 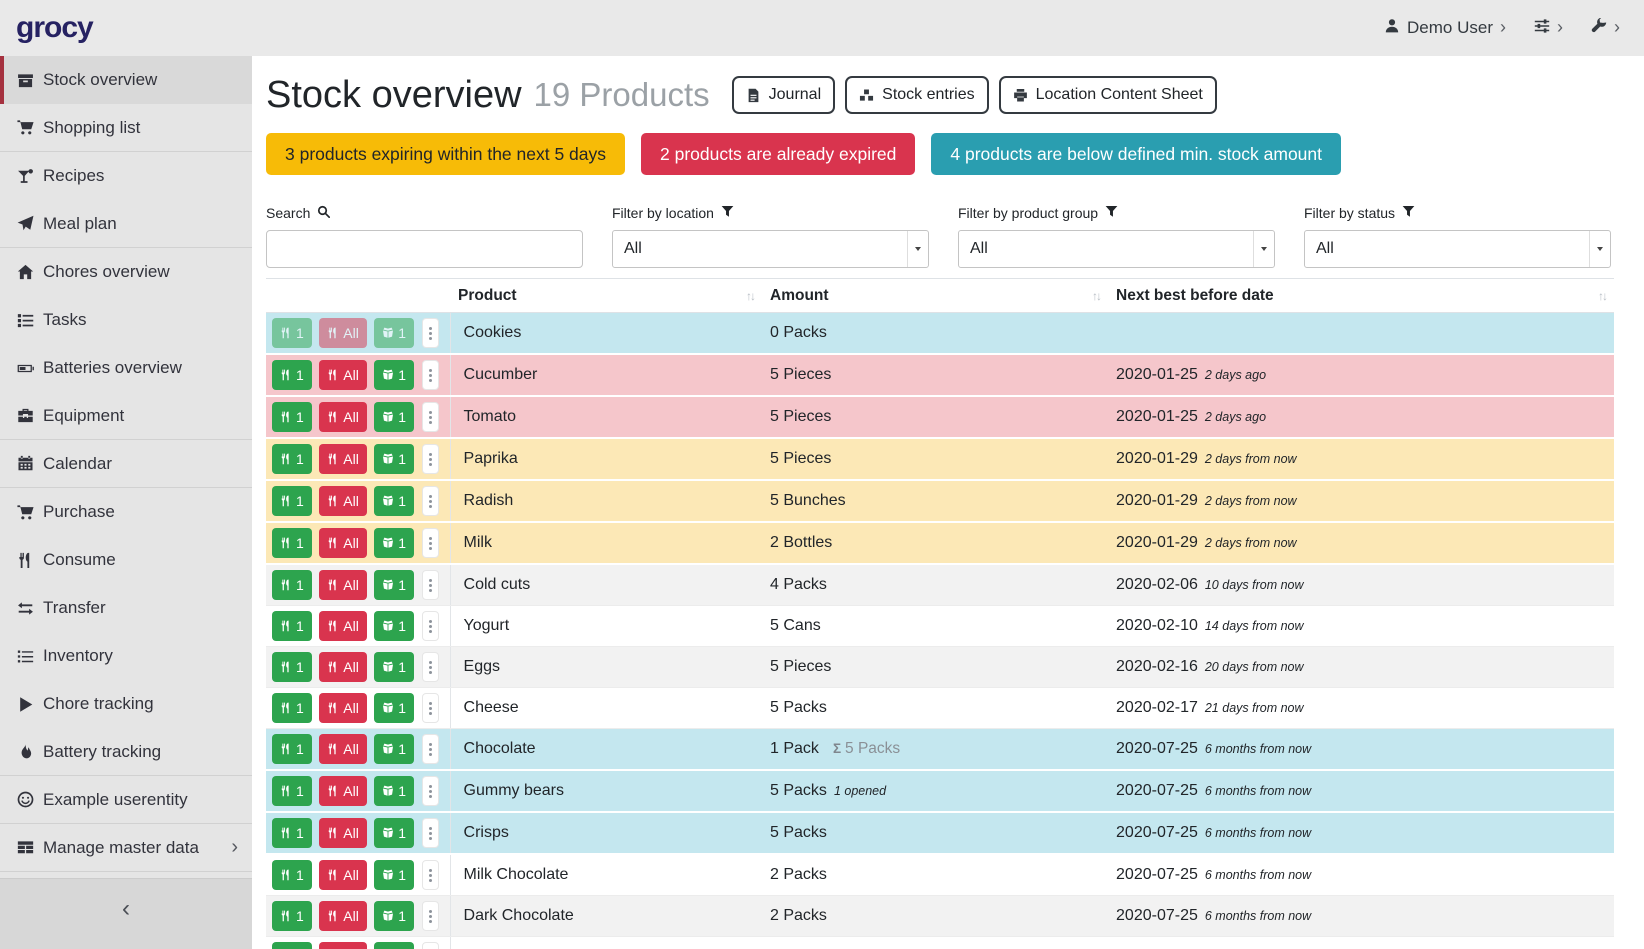 What do you see at coordinates (1445, 28) in the screenshot?
I see `user-menu: Demo User ›` at bounding box center [1445, 28].